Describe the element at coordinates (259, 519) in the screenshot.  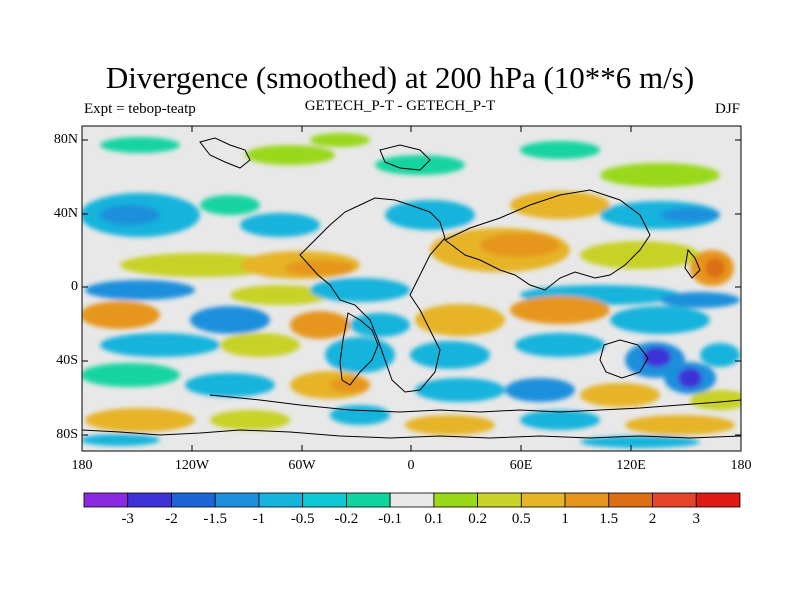
I see `colorbar-label: -1` at that location.